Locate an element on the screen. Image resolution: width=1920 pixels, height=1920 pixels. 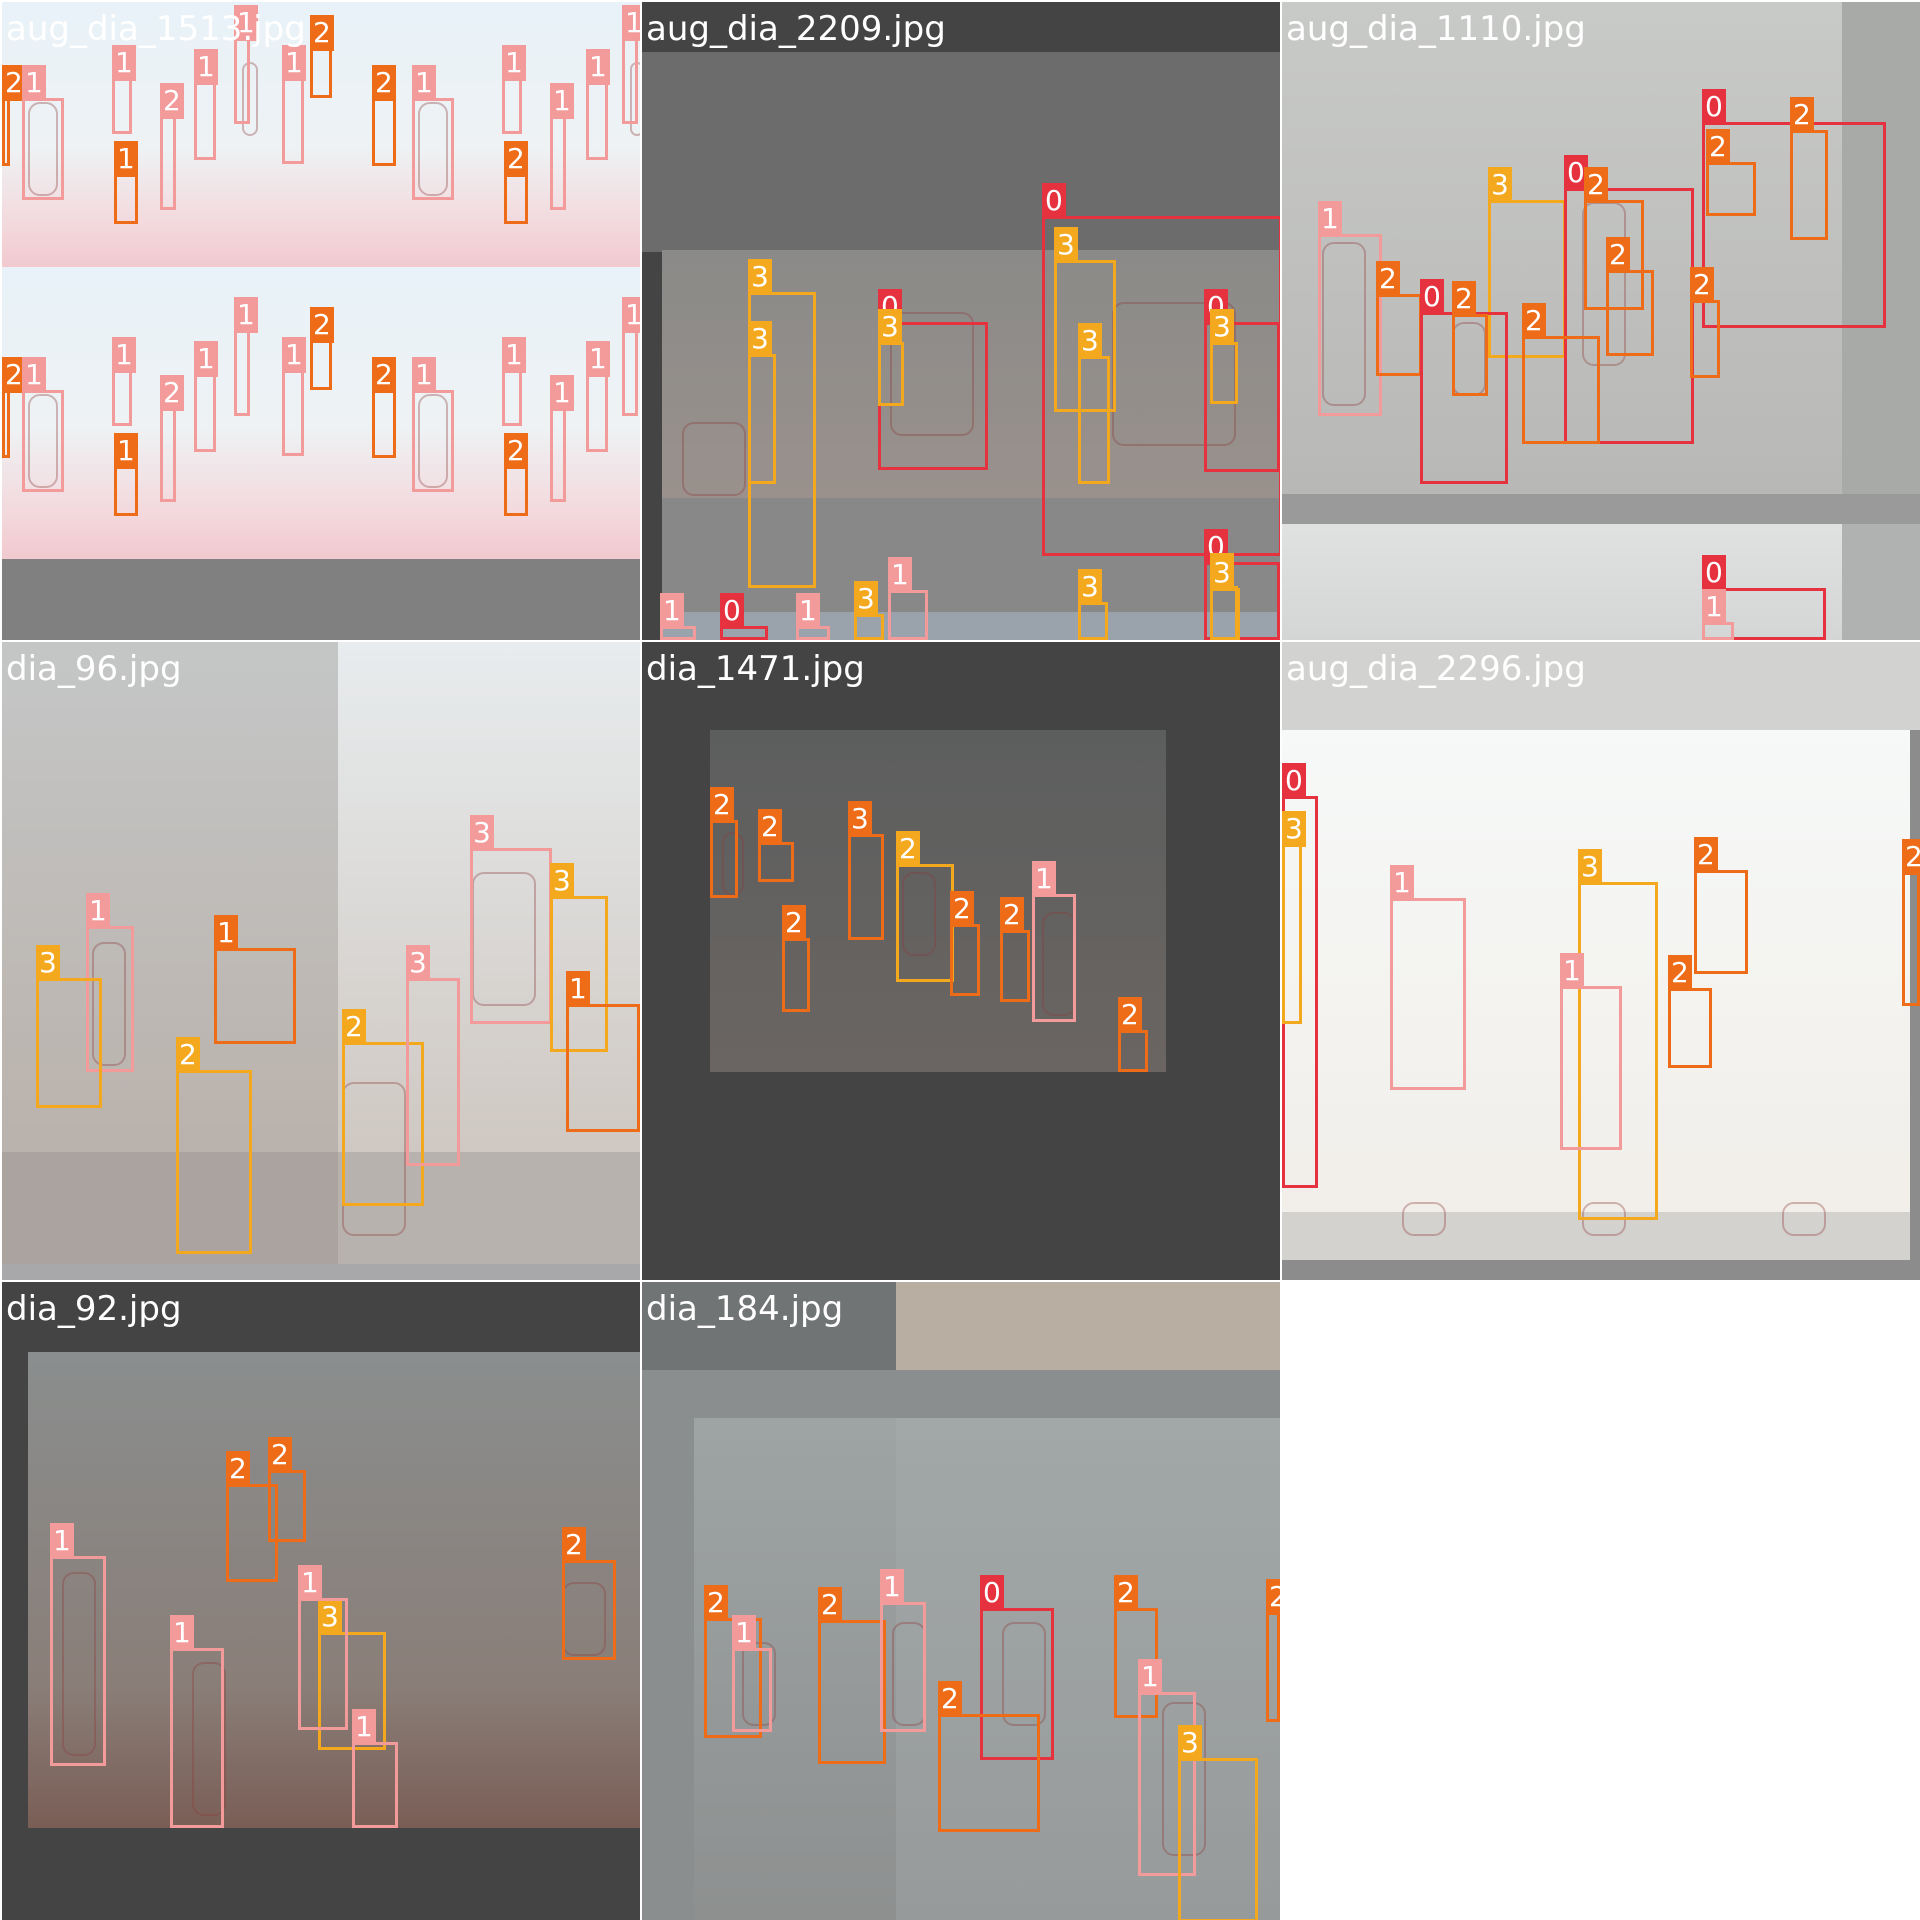
filename-label: dia_1471.jpg is located at coordinates (755, 669).